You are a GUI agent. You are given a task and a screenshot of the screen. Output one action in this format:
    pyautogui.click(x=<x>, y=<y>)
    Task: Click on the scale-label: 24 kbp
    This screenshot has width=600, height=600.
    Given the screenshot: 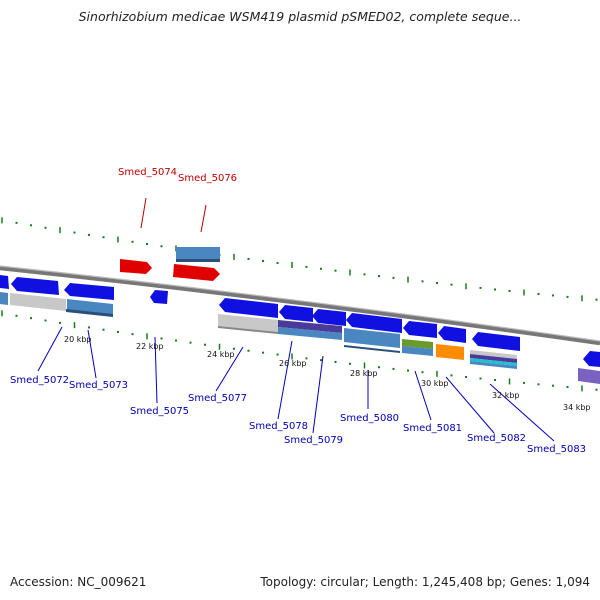 What is the action you would take?
    pyautogui.click(x=221, y=354)
    